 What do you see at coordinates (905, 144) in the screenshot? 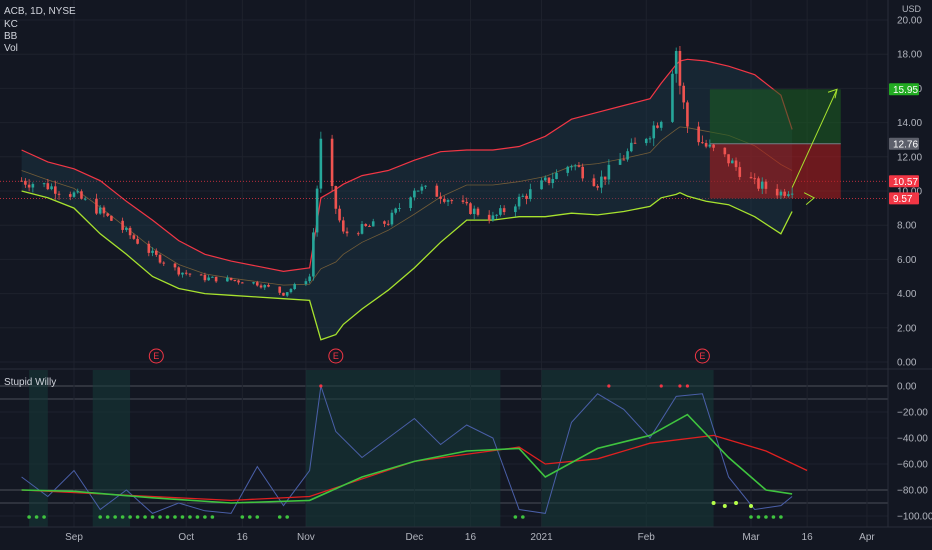
I see `price-badge-label: 12.76` at bounding box center [905, 144].